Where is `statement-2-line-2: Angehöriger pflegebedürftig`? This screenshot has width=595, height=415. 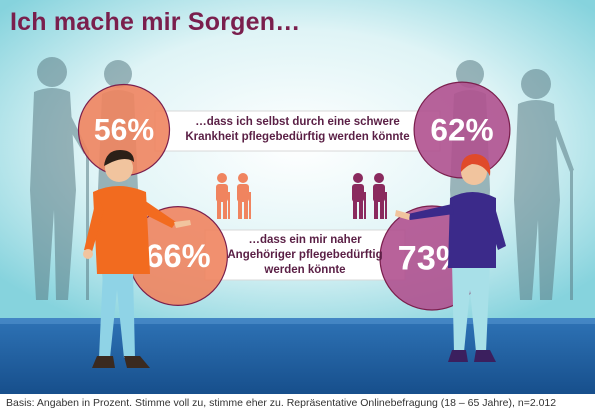
statement-2-line-2: Angehöriger pflegebedürftig is located at coordinates (305, 255).